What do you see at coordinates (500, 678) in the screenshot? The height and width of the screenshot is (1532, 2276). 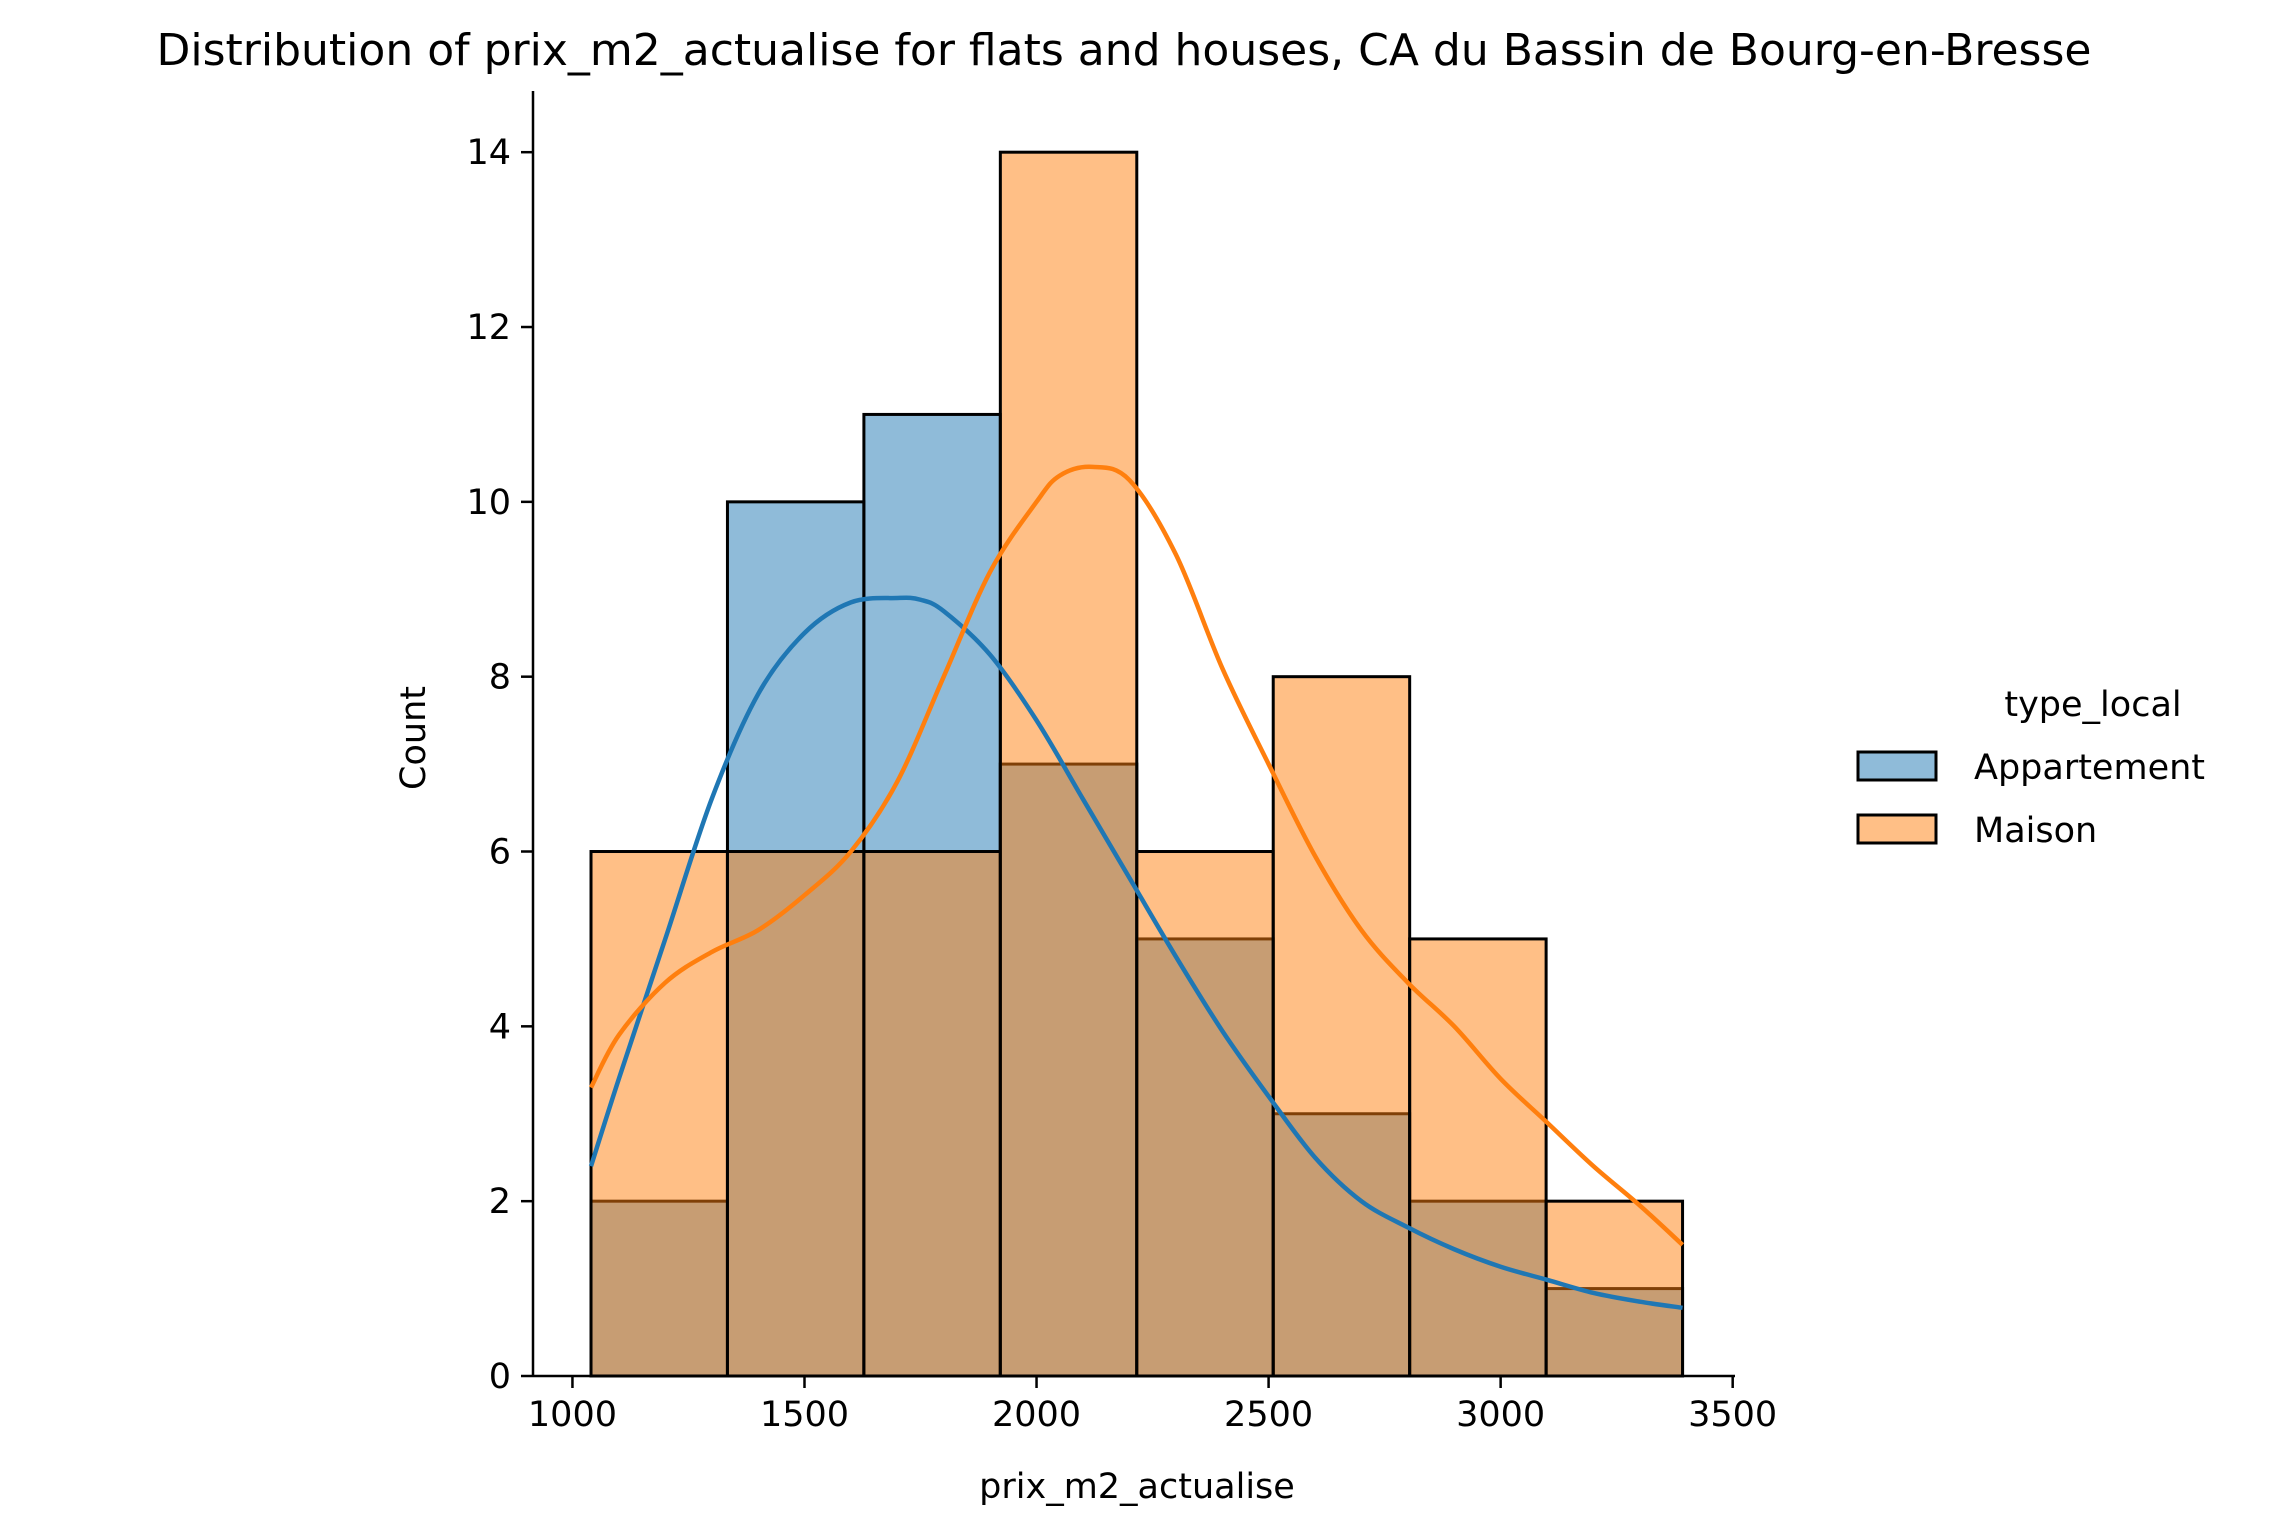 I see `y-tick-label-8: 8` at bounding box center [500, 678].